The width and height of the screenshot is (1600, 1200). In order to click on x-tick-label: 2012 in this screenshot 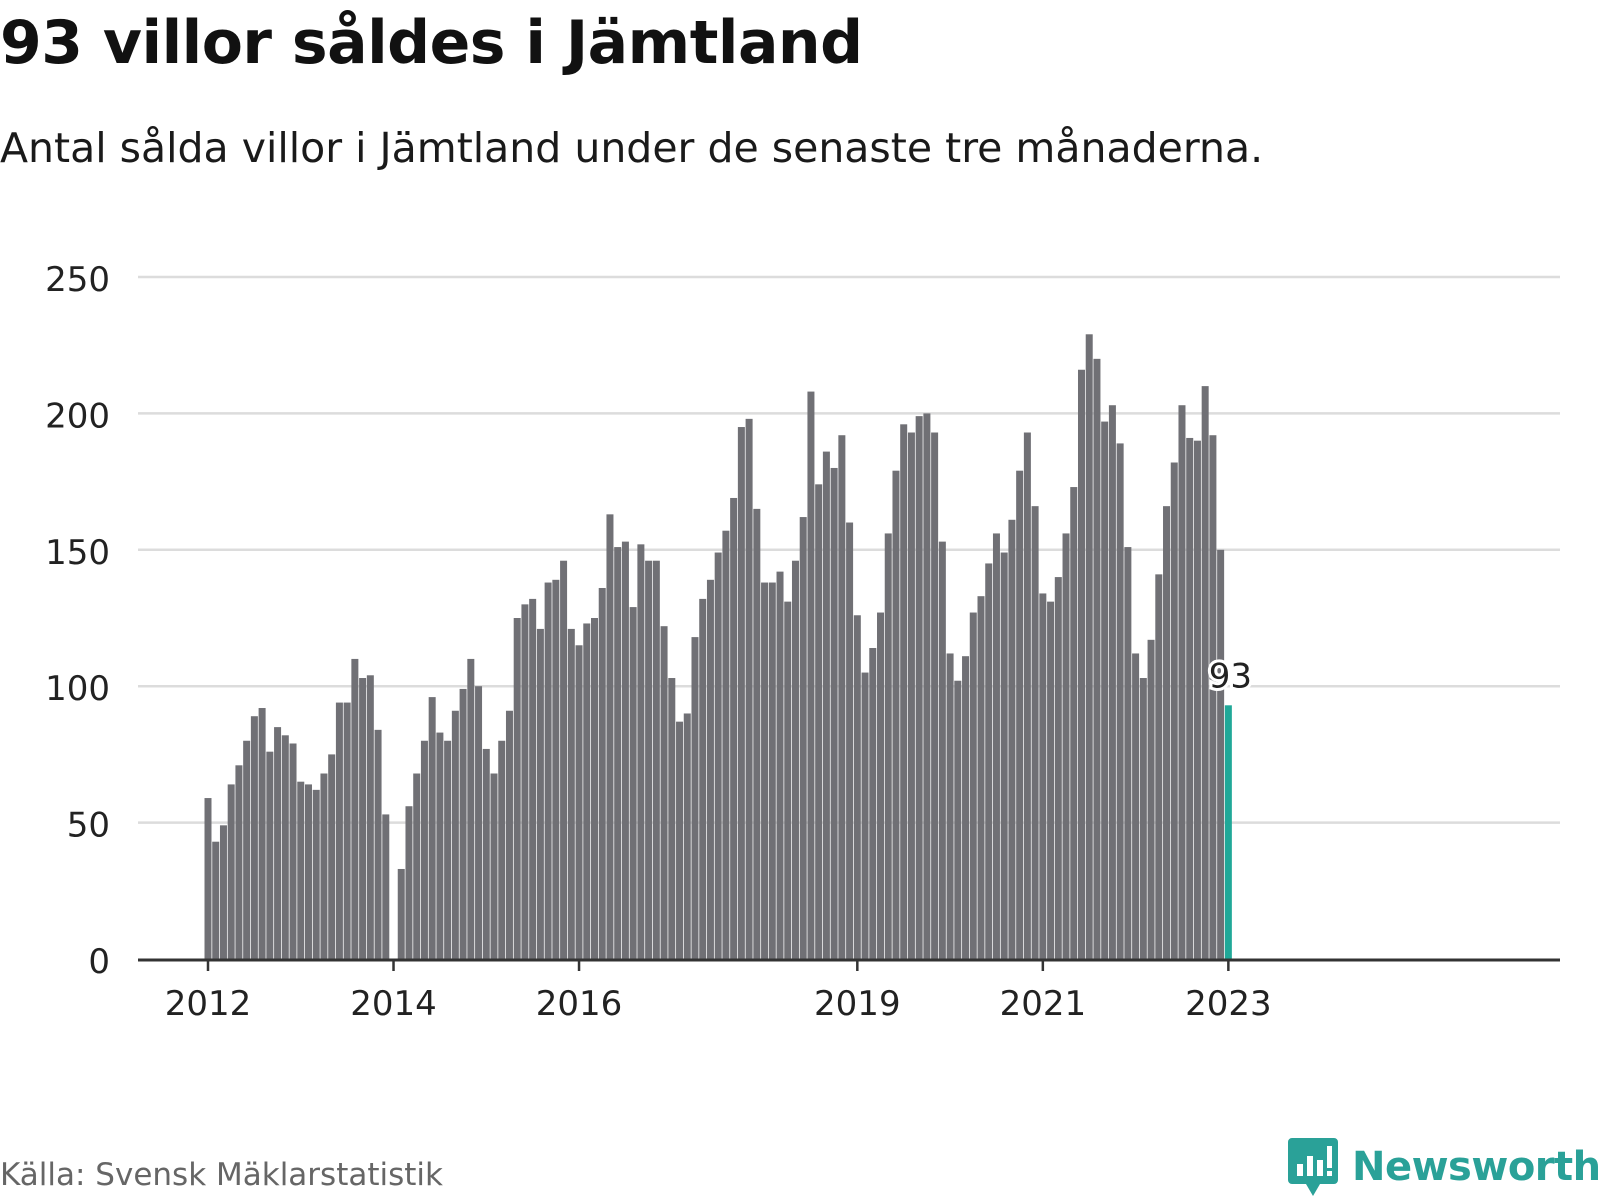, I will do `click(208, 1004)`.